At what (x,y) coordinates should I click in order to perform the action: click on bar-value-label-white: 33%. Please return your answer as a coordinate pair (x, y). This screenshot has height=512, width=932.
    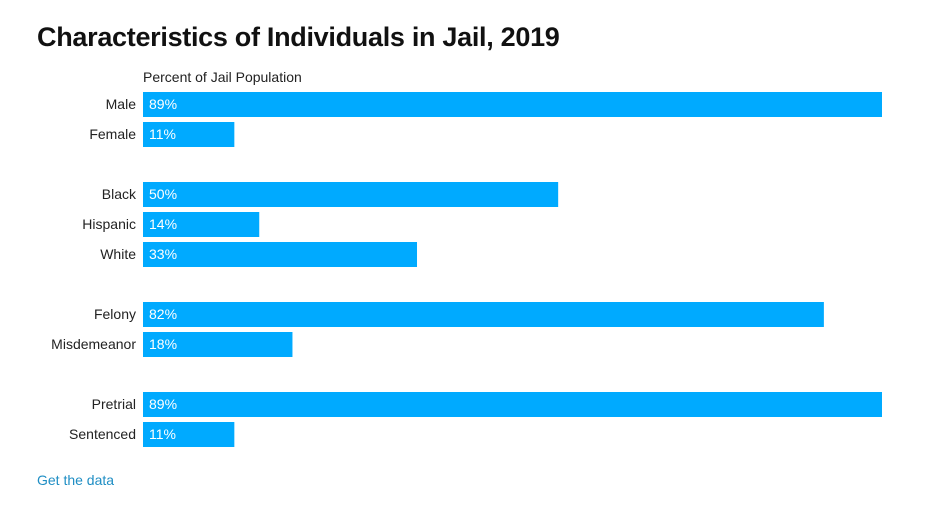
    Looking at the image, I should click on (163, 254).